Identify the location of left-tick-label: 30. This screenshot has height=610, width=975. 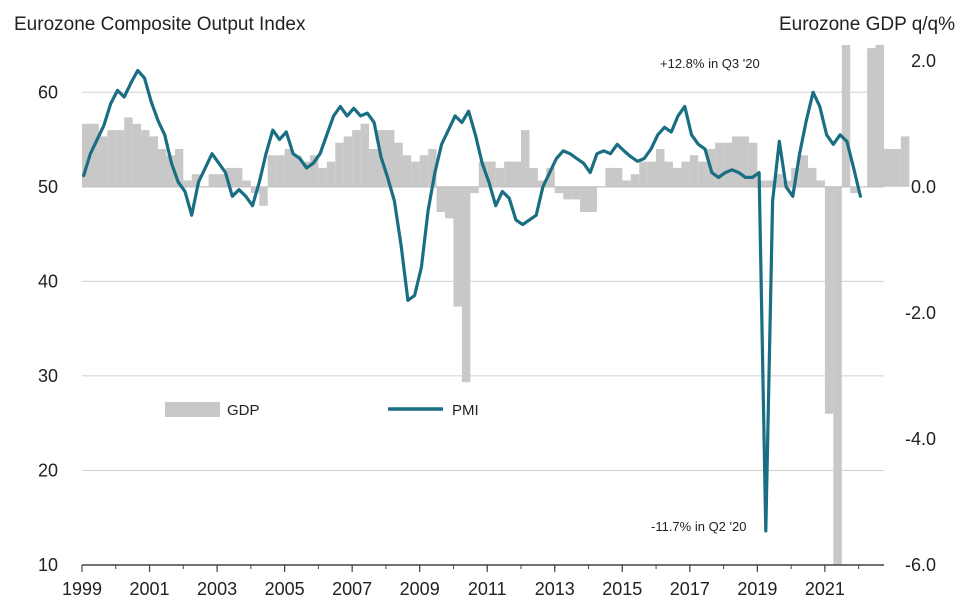
(48, 376).